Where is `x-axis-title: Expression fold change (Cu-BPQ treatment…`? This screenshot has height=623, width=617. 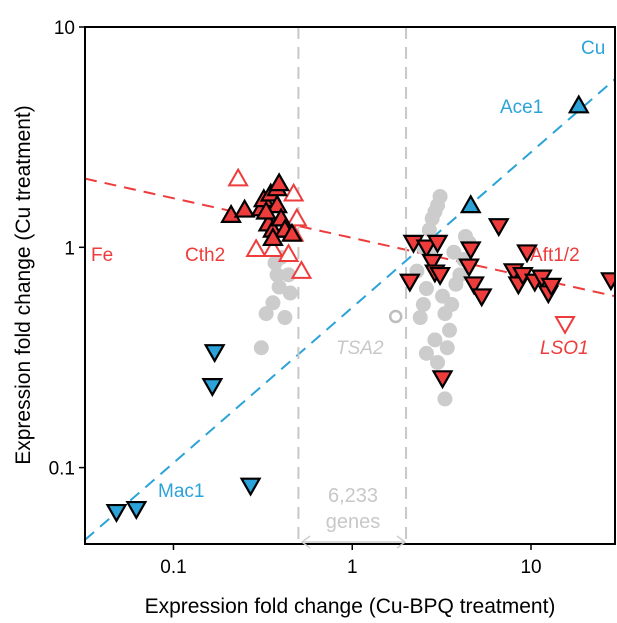
x-axis-title: Expression fold change (Cu-BPQ treatment… is located at coordinates (350, 606).